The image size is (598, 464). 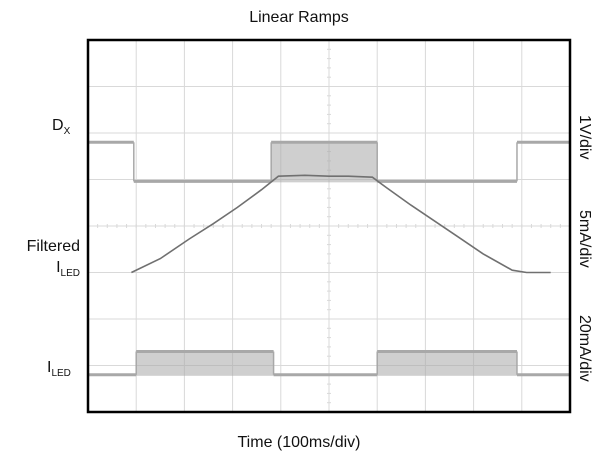 What do you see at coordinates (44, 258) in the screenshot?
I see `trace-2-label: Filtered ILED` at bounding box center [44, 258].